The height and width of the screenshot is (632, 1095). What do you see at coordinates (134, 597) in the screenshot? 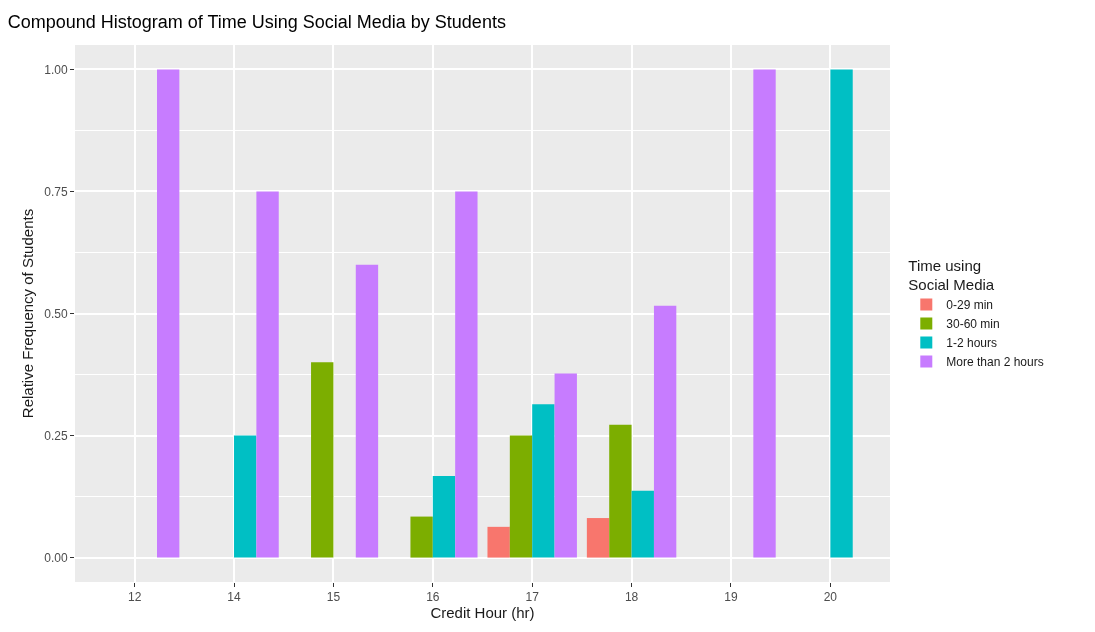
I see `x-tick-label: 12` at bounding box center [134, 597].